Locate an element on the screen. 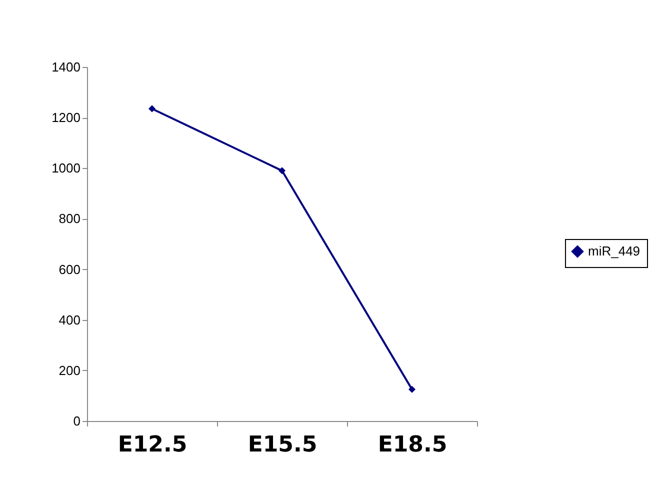 The image size is (660, 484). legend-label: miR_449 is located at coordinates (614, 251).